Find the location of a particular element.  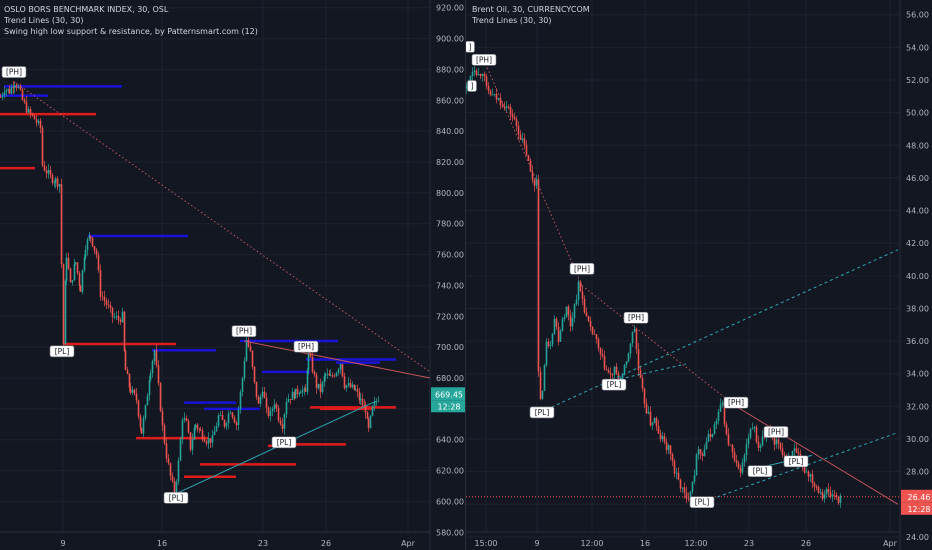

oslo-y-tick-label: 920.00 is located at coordinates (450, 8).